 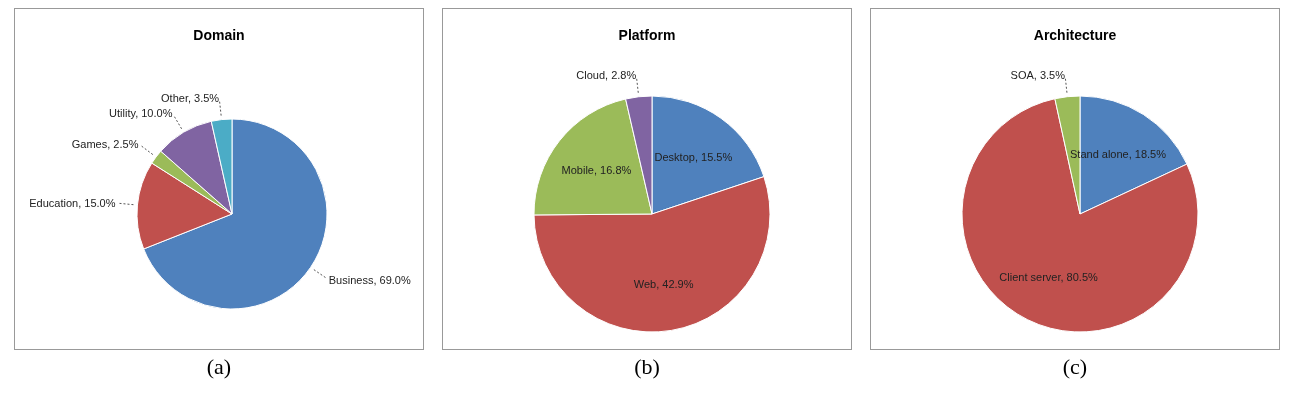 What do you see at coordinates (1075, 367) in the screenshot?
I see `text: (c)` at bounding box center [1075, 367].